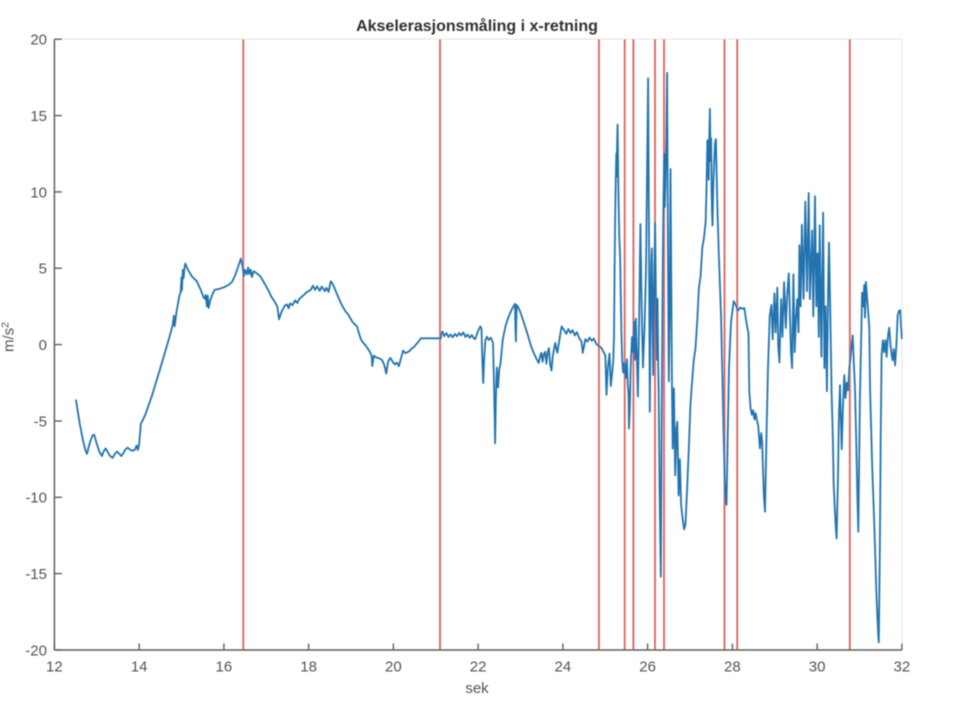 This screenshot has width=960, height=716. What do you see at coordinates (477, 688) in the screenshot?
I see `svg-text: sek` at bounding box center [477, 688].